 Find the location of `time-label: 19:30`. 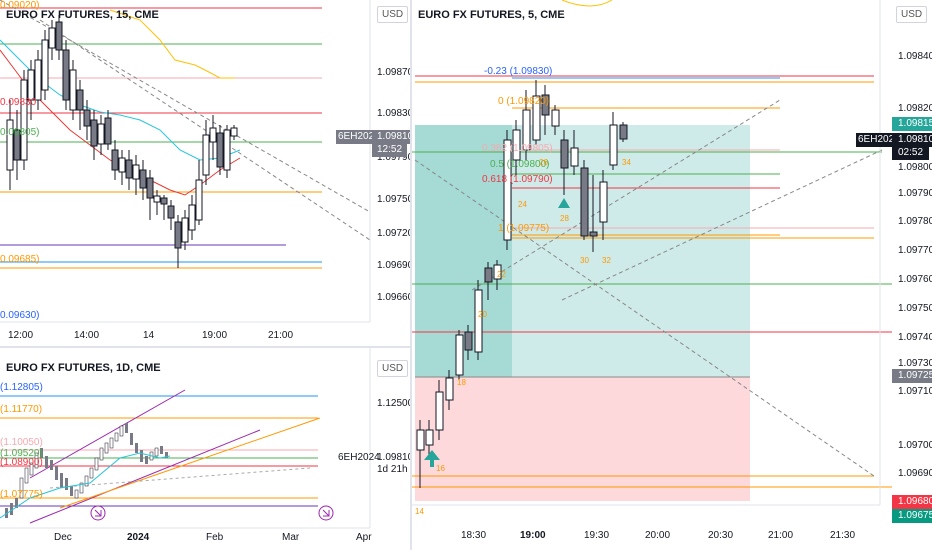

time-label: 19:30 is located at coordinates (597, 535).